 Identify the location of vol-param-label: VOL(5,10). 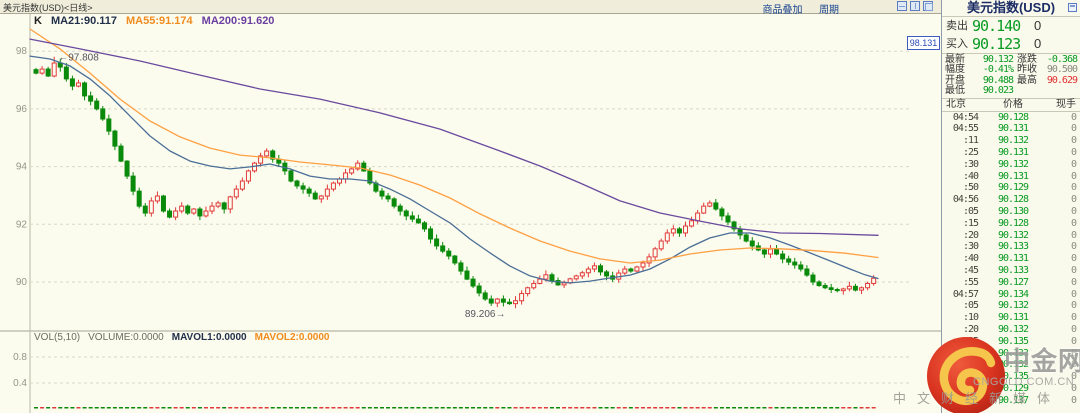
(57, 337).